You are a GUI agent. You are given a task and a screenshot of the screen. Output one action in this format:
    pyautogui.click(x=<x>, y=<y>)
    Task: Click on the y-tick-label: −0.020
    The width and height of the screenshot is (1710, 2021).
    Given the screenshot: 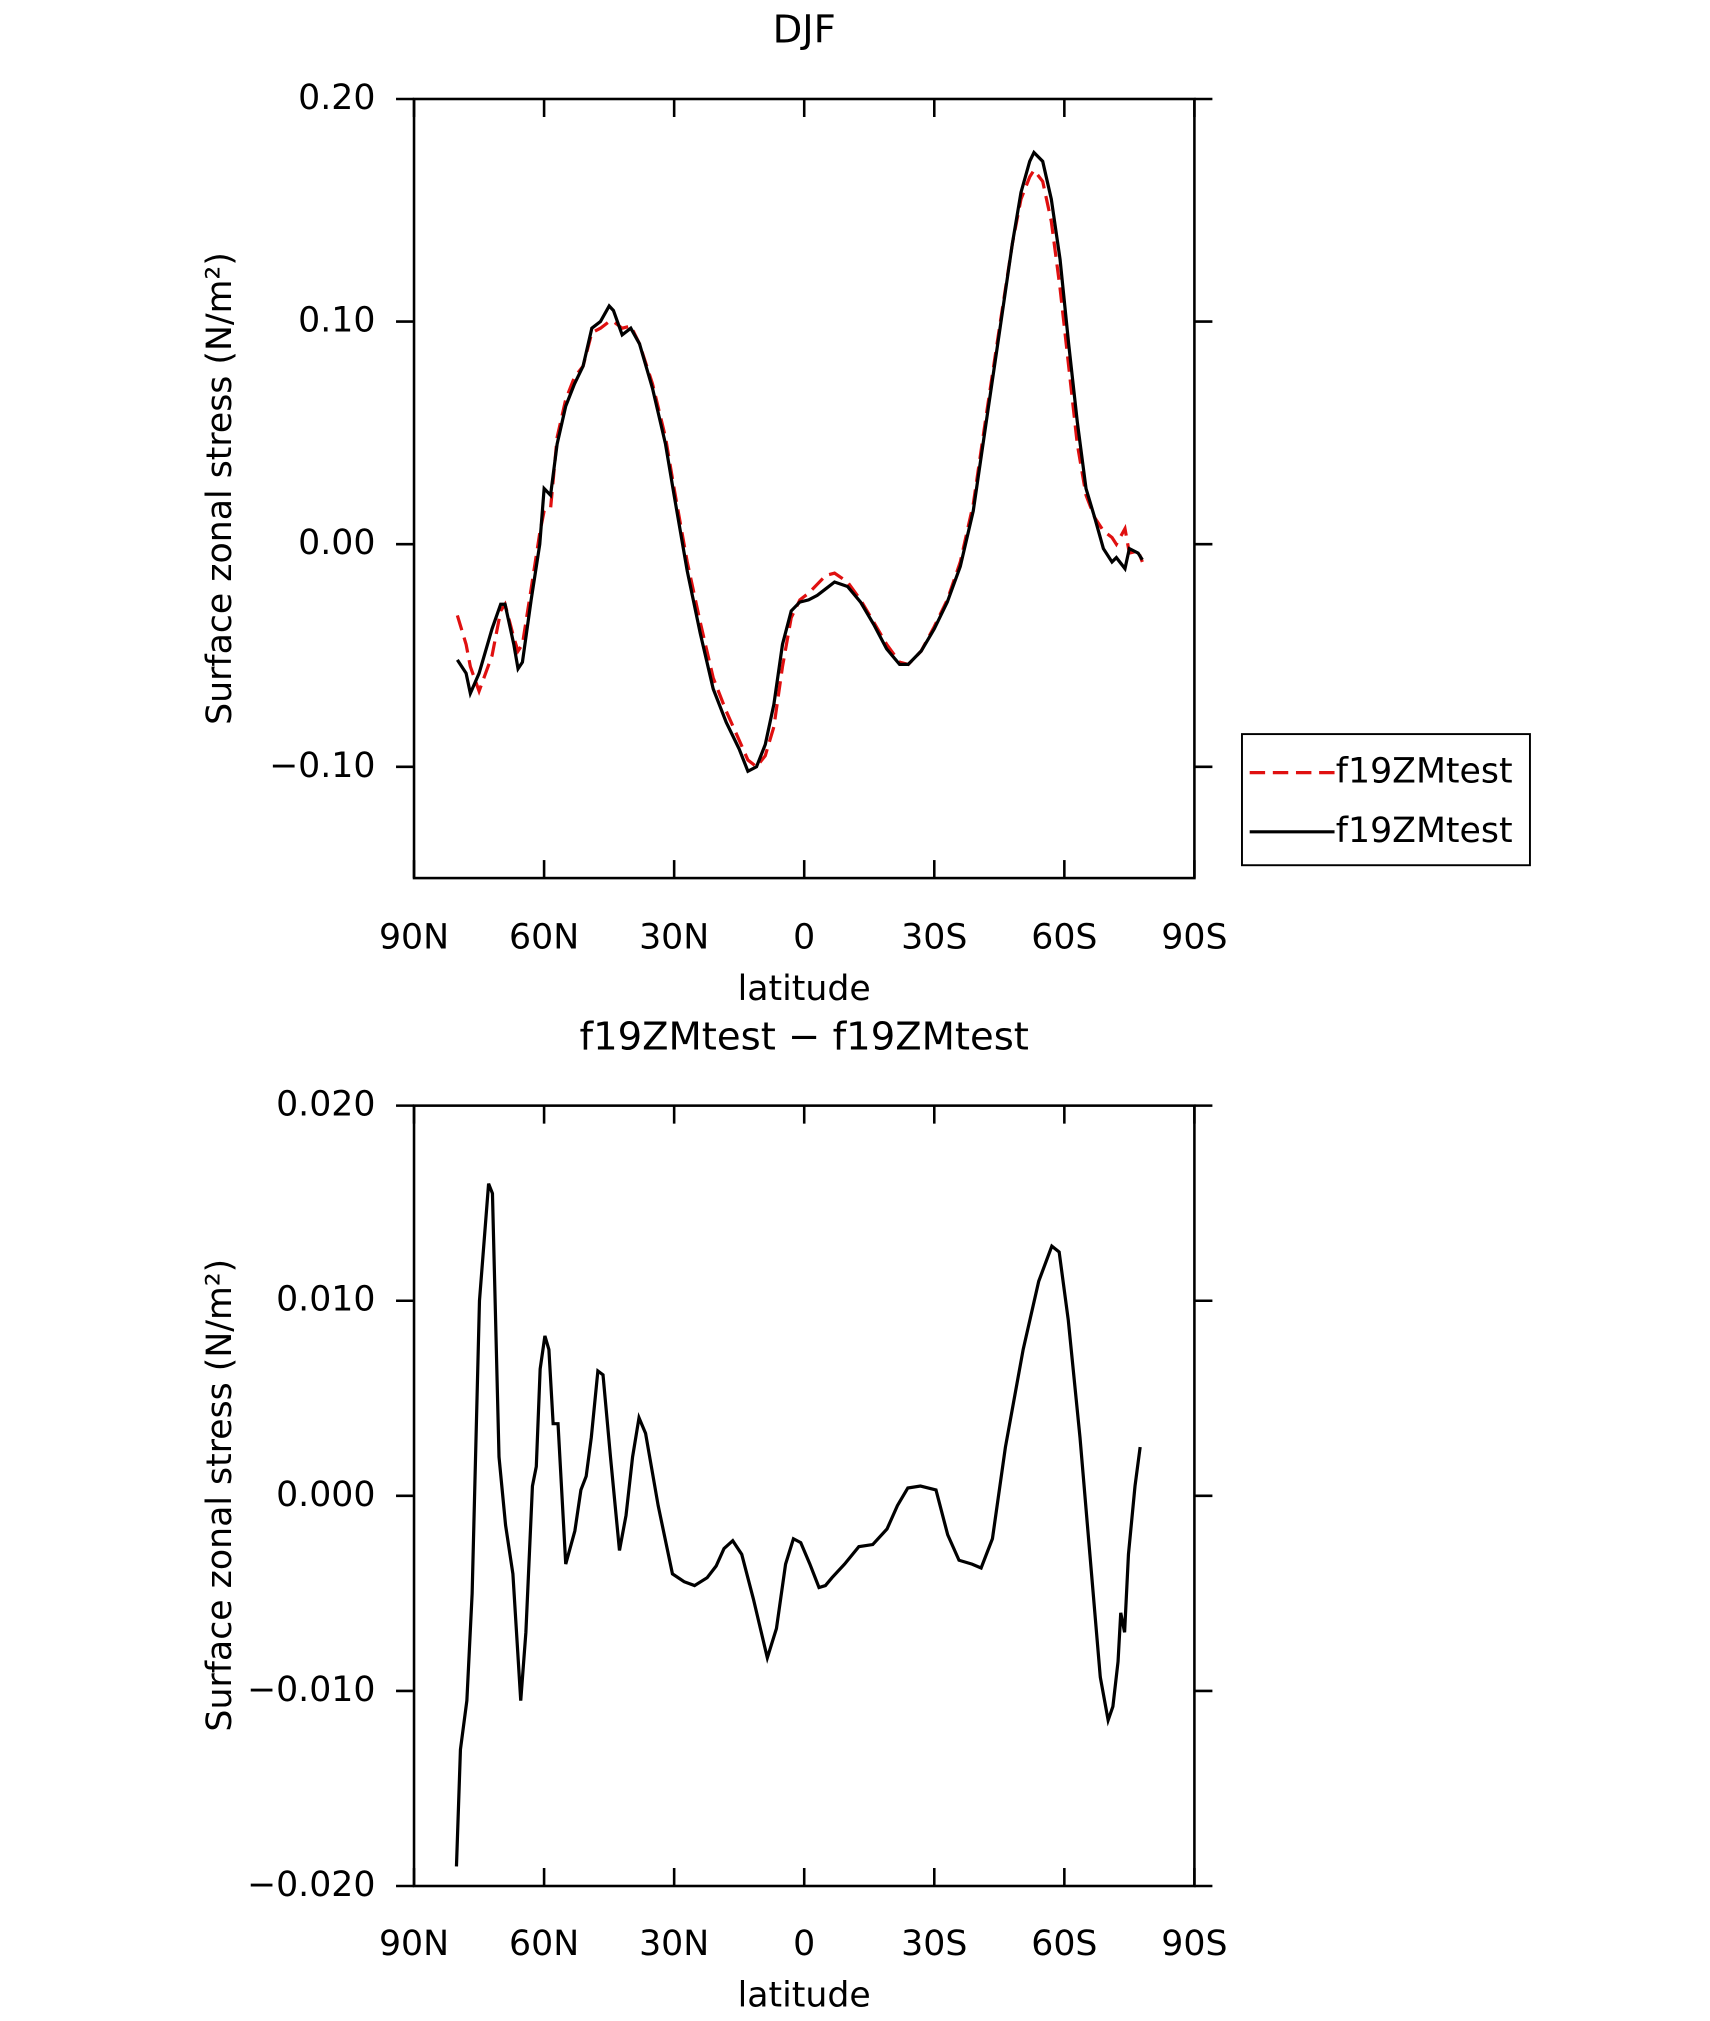 What is the action you would take?
    pyautogui.click(x=311, y=1885)
    